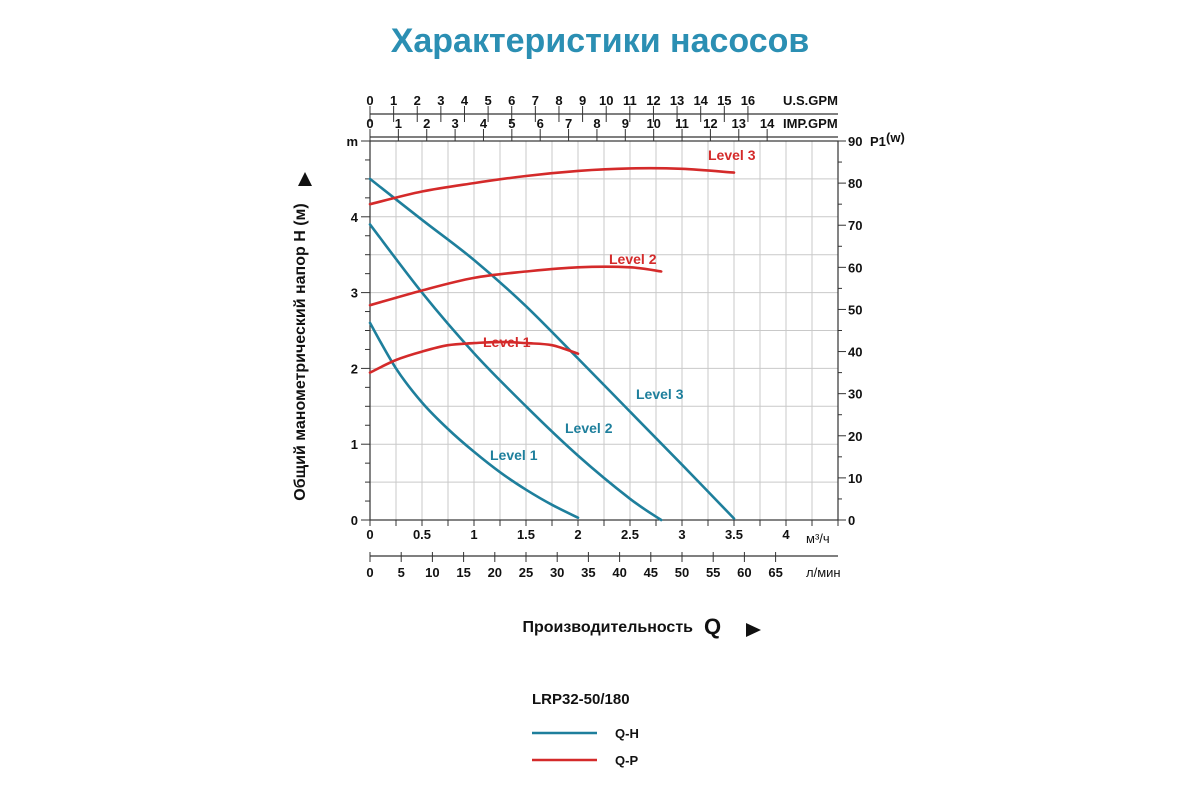 Image resolution: width=1200 pixels, height=800 pixels. I want to click on lpm-tick-label: 55, so click(713, 572).